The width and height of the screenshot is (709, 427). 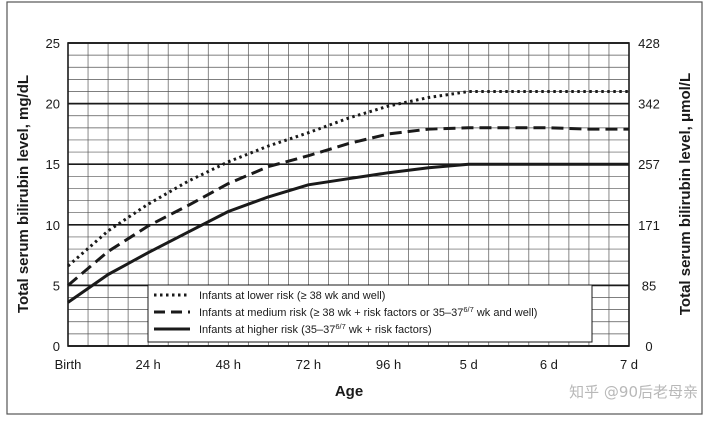 I want to click on y-right-tick-label: 85, so click(x=649, y=285).